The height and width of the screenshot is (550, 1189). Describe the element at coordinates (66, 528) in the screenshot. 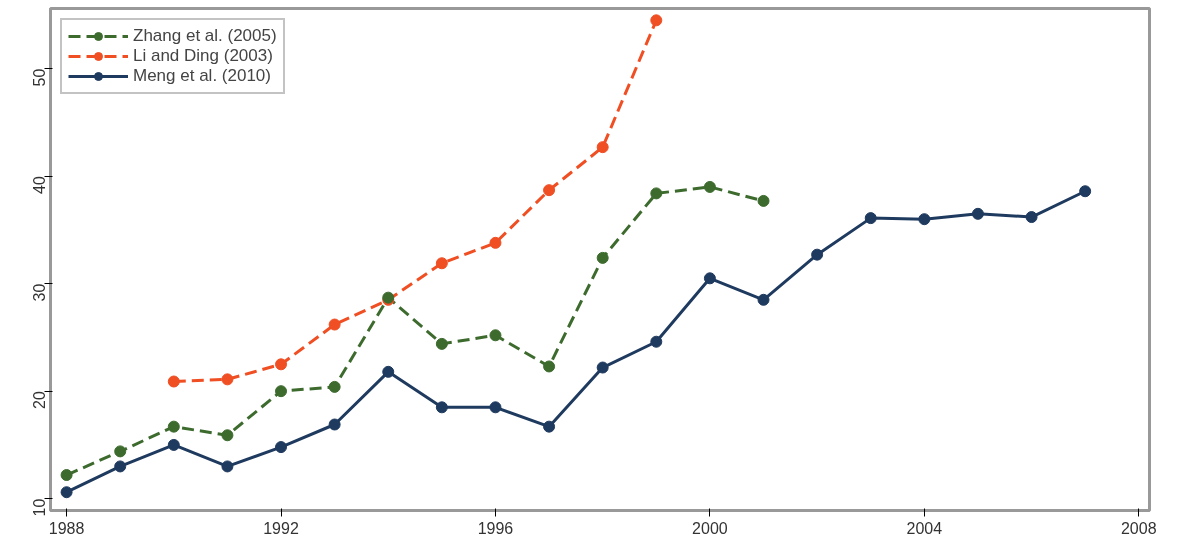

I see `x-tick-label: 1988` at that location.